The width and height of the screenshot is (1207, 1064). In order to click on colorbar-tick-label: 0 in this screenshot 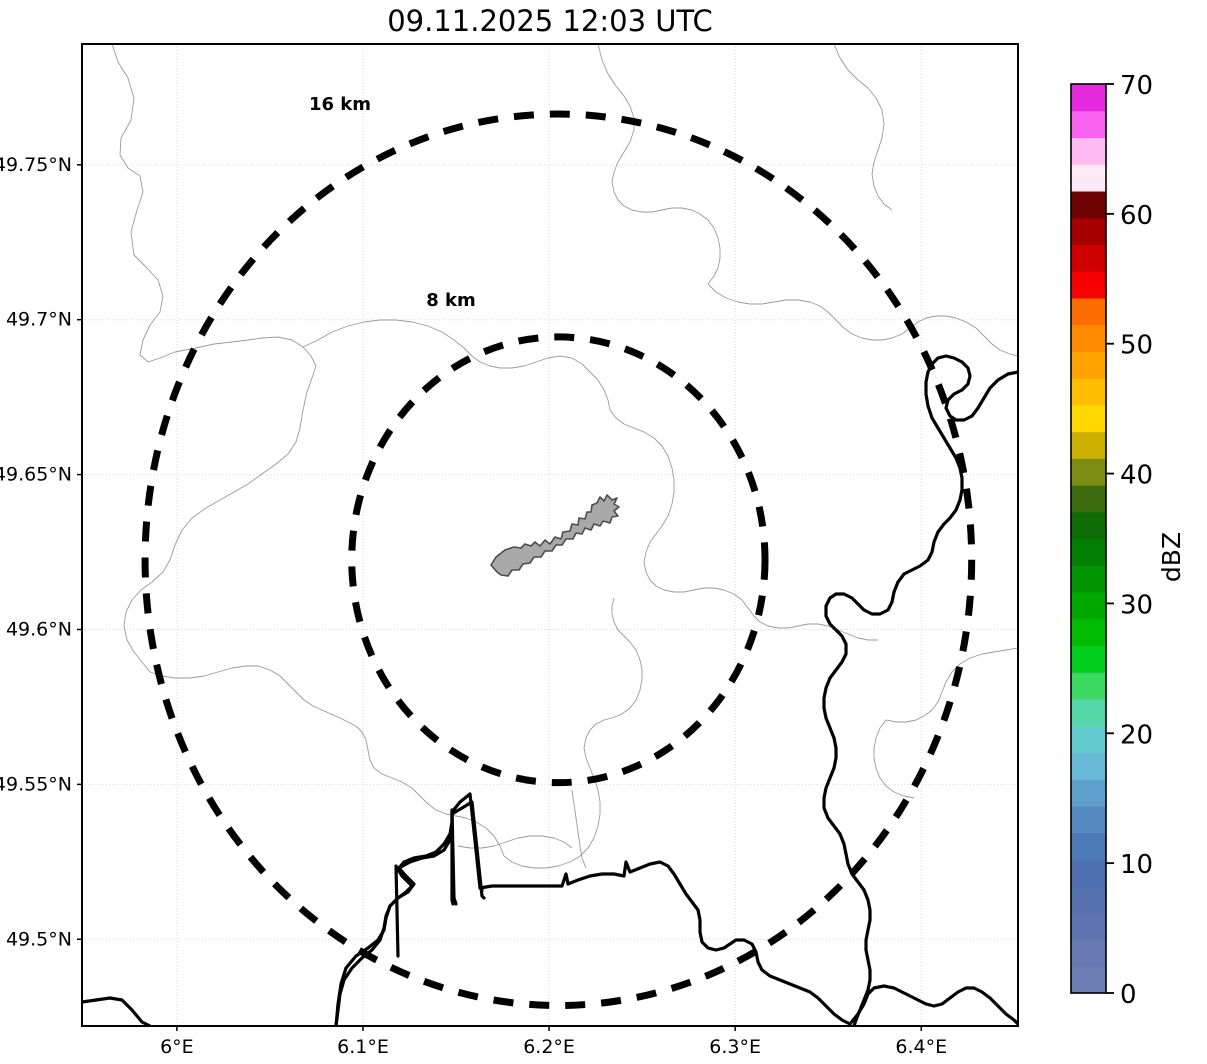, I will do `click(1128, 995)`.